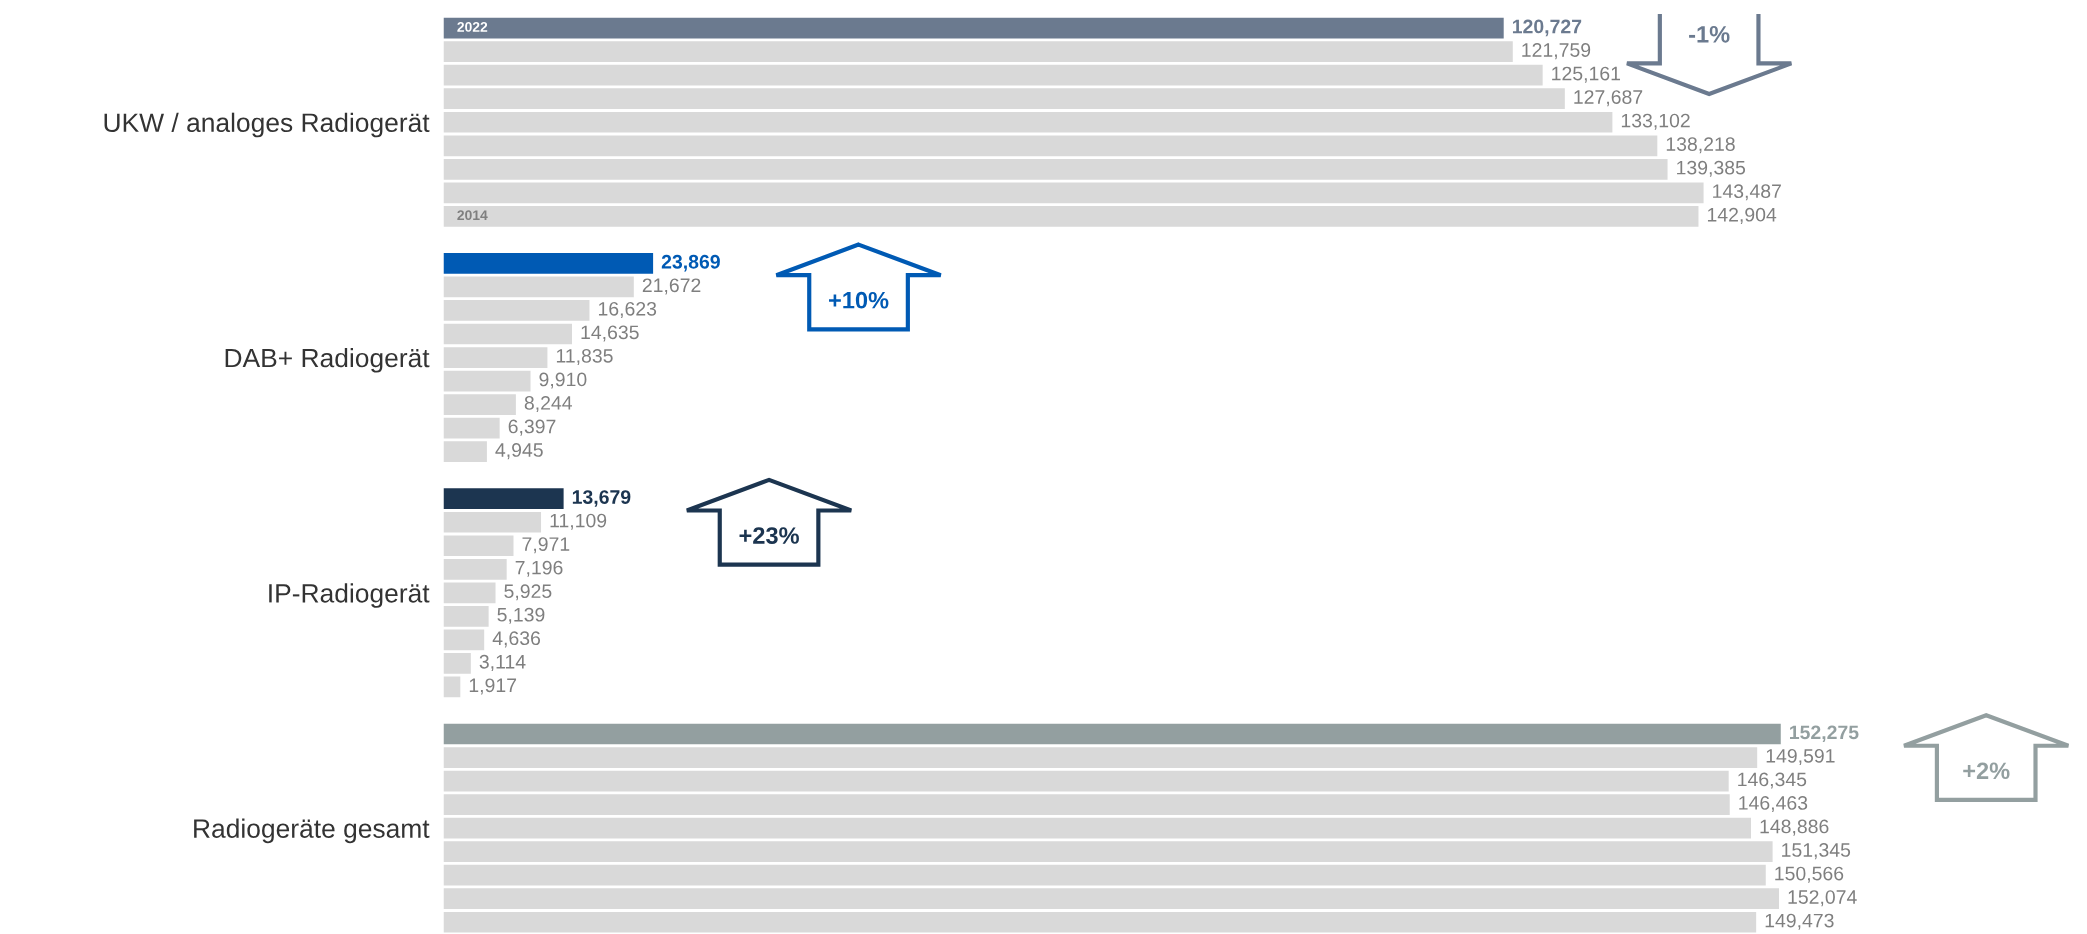  What do you see at coordinates (1986, 771) in the screenshot?
I see `text: +2%` at bounding box center [1986, 771].